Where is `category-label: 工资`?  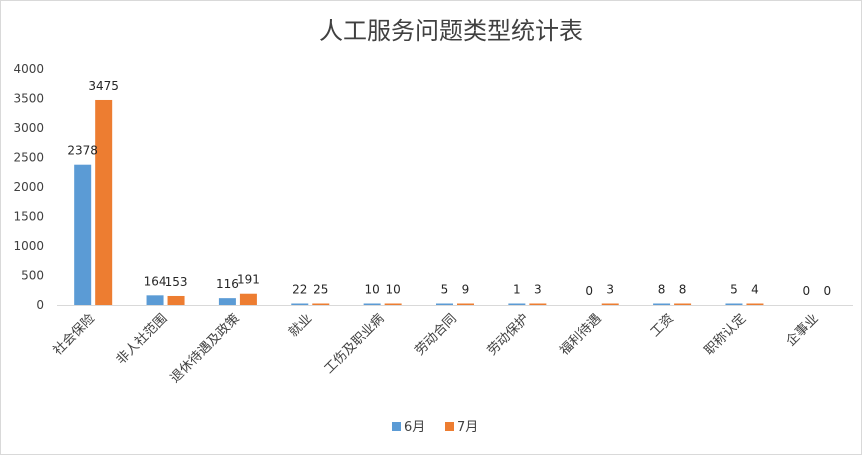 category-label: 工资 is located at coordinates (662, 325).